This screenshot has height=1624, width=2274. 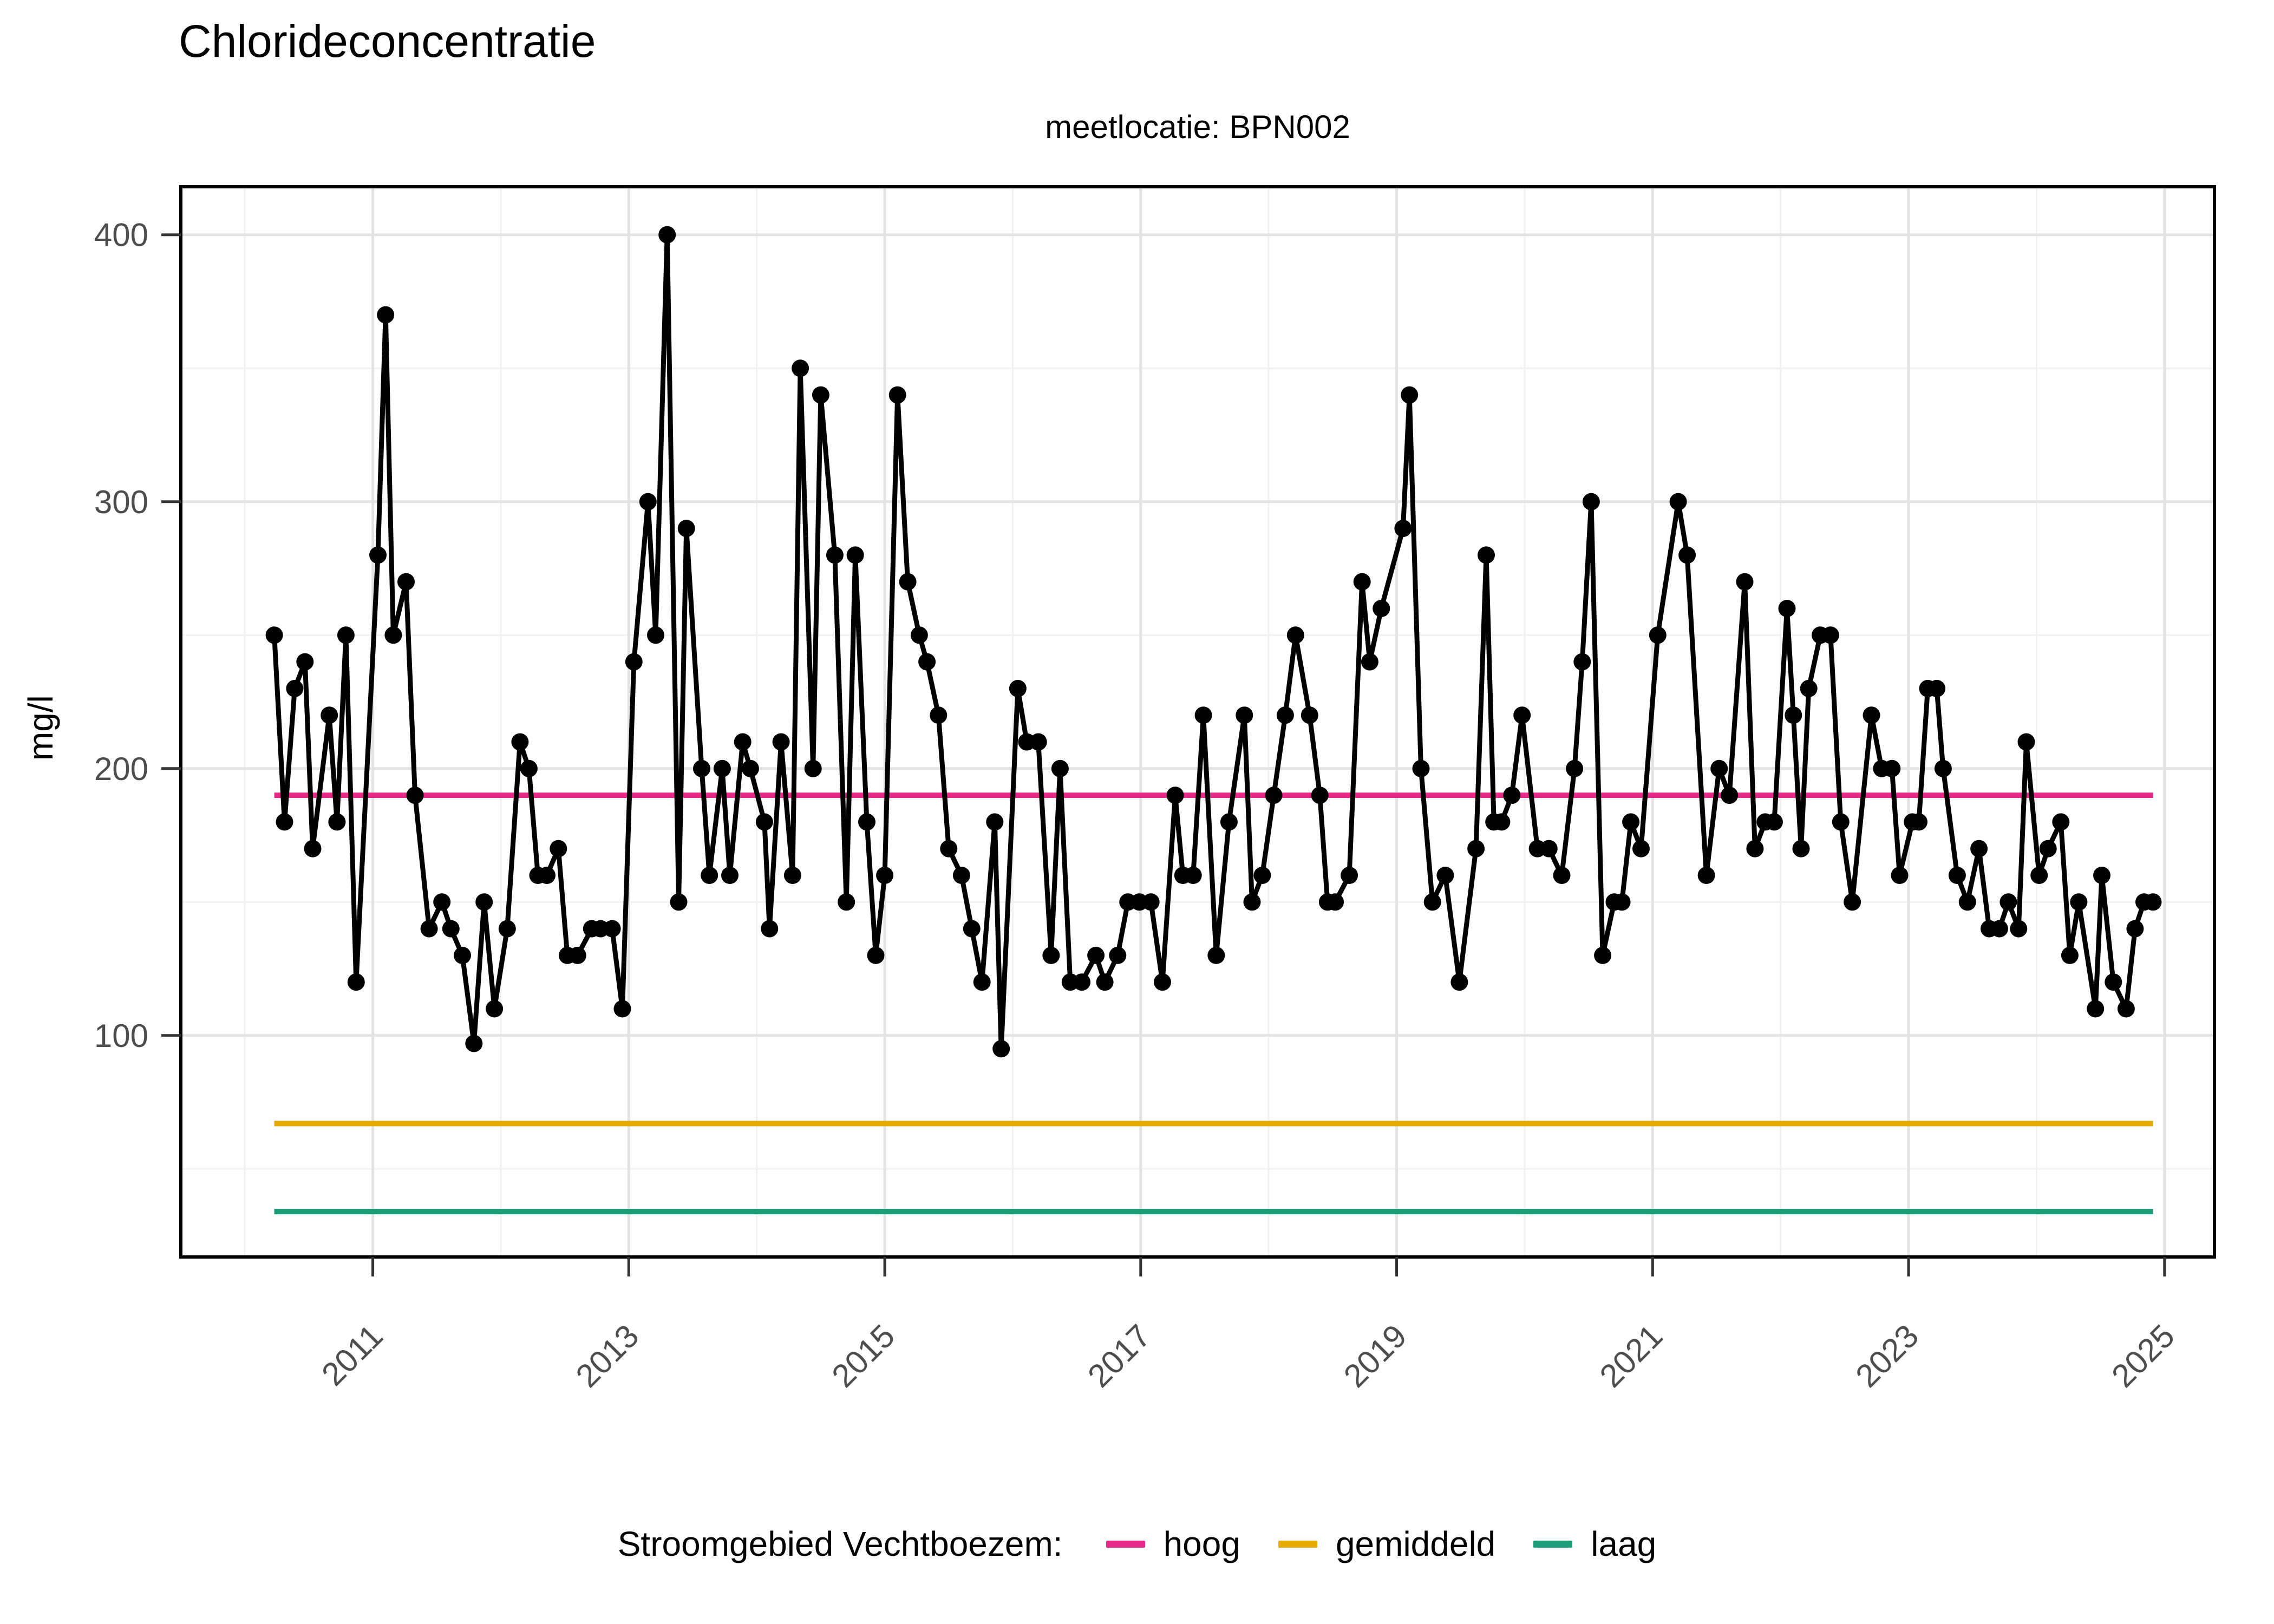 I want to click on legend-item-hoog: hoog, so click(x=1173, y=1544).